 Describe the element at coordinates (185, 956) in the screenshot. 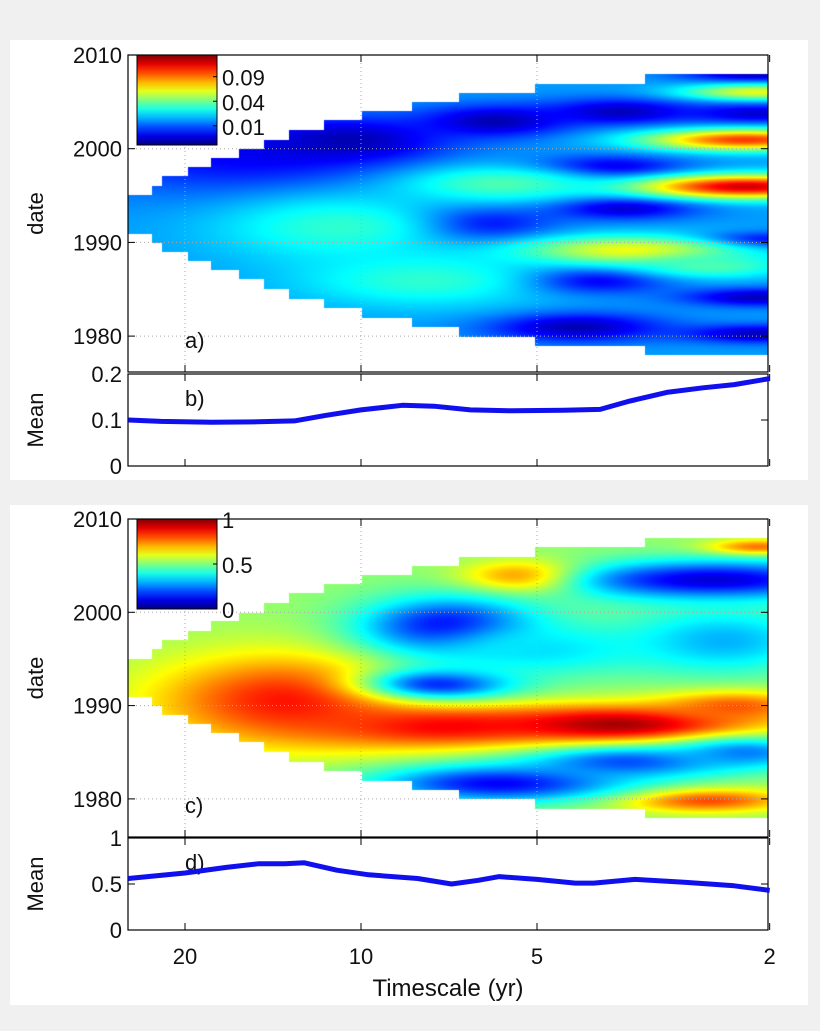

I see `x-tick-label: 20` at that location.